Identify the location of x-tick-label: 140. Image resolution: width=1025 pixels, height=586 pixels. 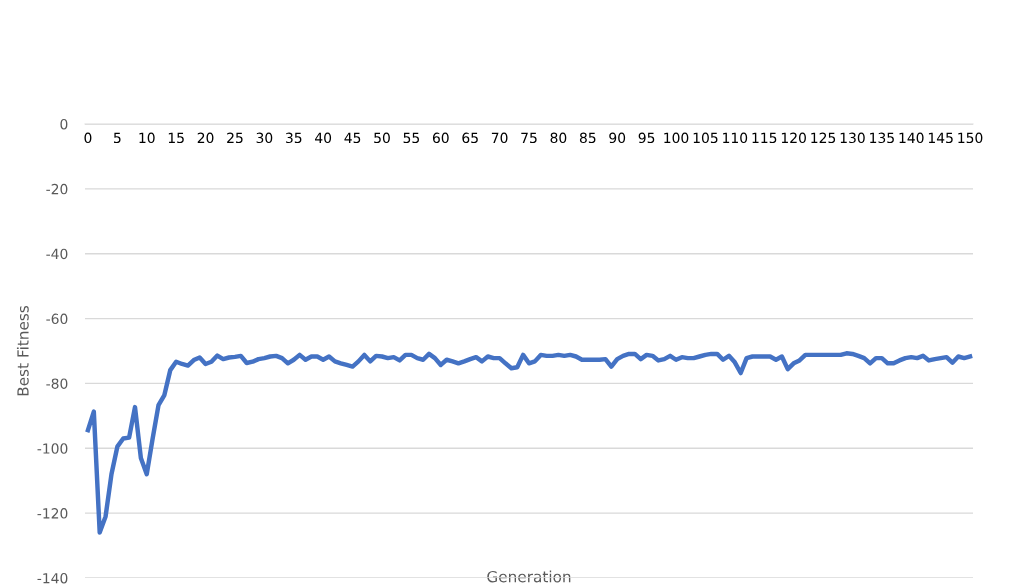
(911, 138).